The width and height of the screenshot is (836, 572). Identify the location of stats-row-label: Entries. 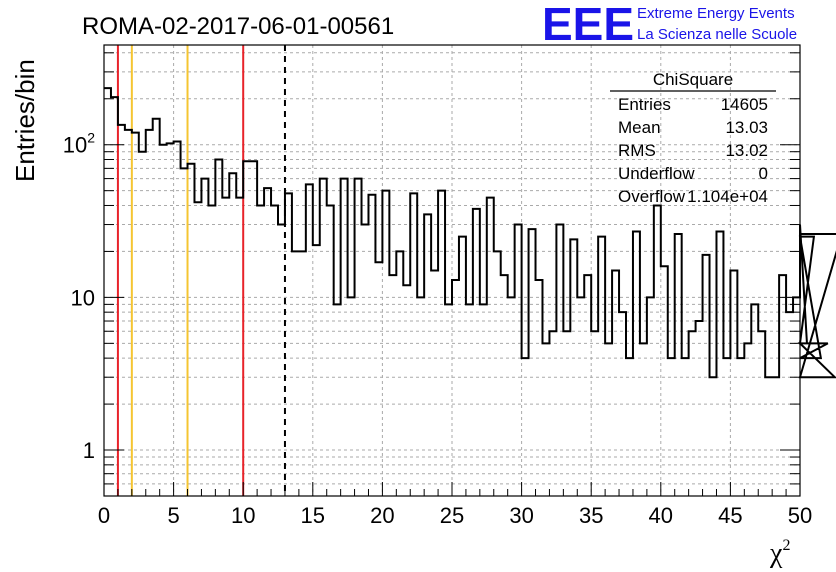
(644, 104).